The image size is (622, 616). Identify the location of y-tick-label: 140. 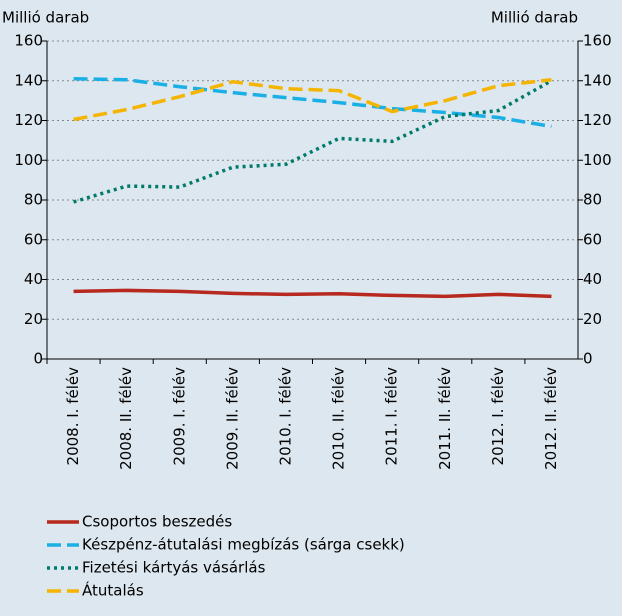
(28, 80).